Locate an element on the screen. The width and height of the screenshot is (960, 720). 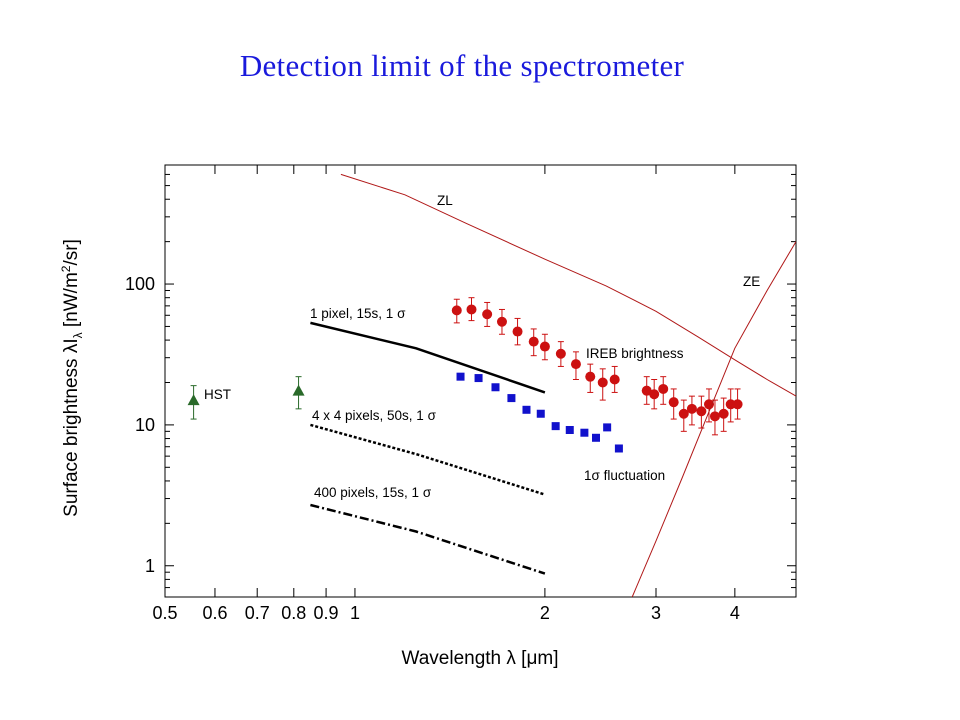
x-tick-label: 0.9 is located at coordinates (326, 613).